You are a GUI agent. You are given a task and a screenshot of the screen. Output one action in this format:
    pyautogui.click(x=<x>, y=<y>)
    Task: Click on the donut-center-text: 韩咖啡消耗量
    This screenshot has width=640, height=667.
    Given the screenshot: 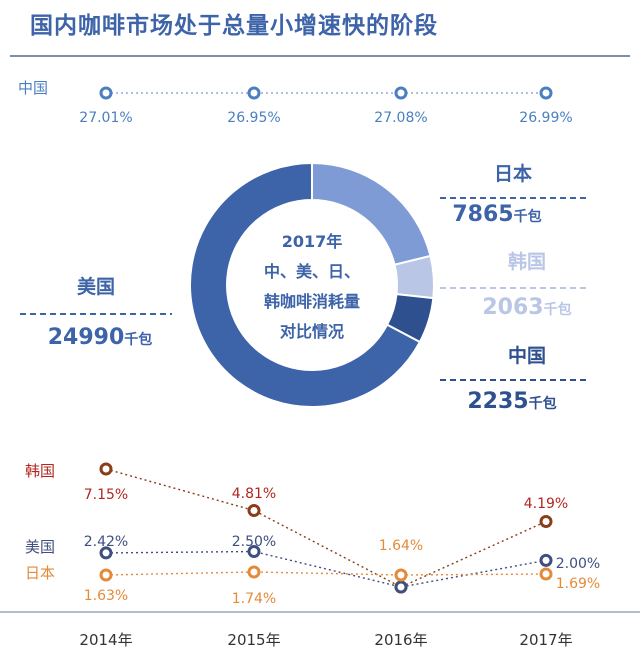 What is the action you would take?
    pyautogui.click(x=312, y=301)
    